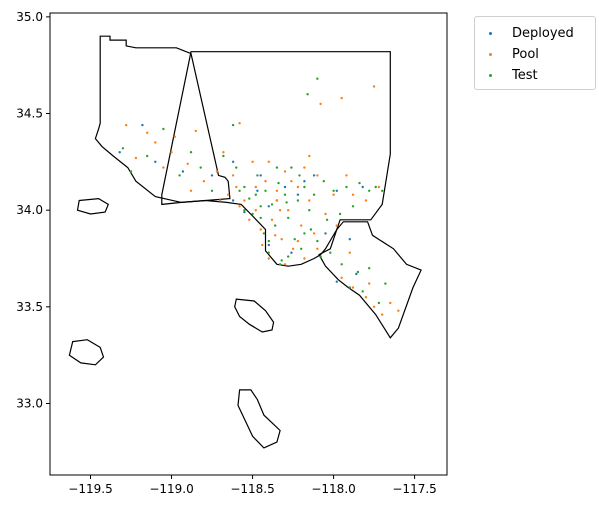 The image size is (599, 509). I want to click on y-tick-label: 34.5, so click(29, 114).